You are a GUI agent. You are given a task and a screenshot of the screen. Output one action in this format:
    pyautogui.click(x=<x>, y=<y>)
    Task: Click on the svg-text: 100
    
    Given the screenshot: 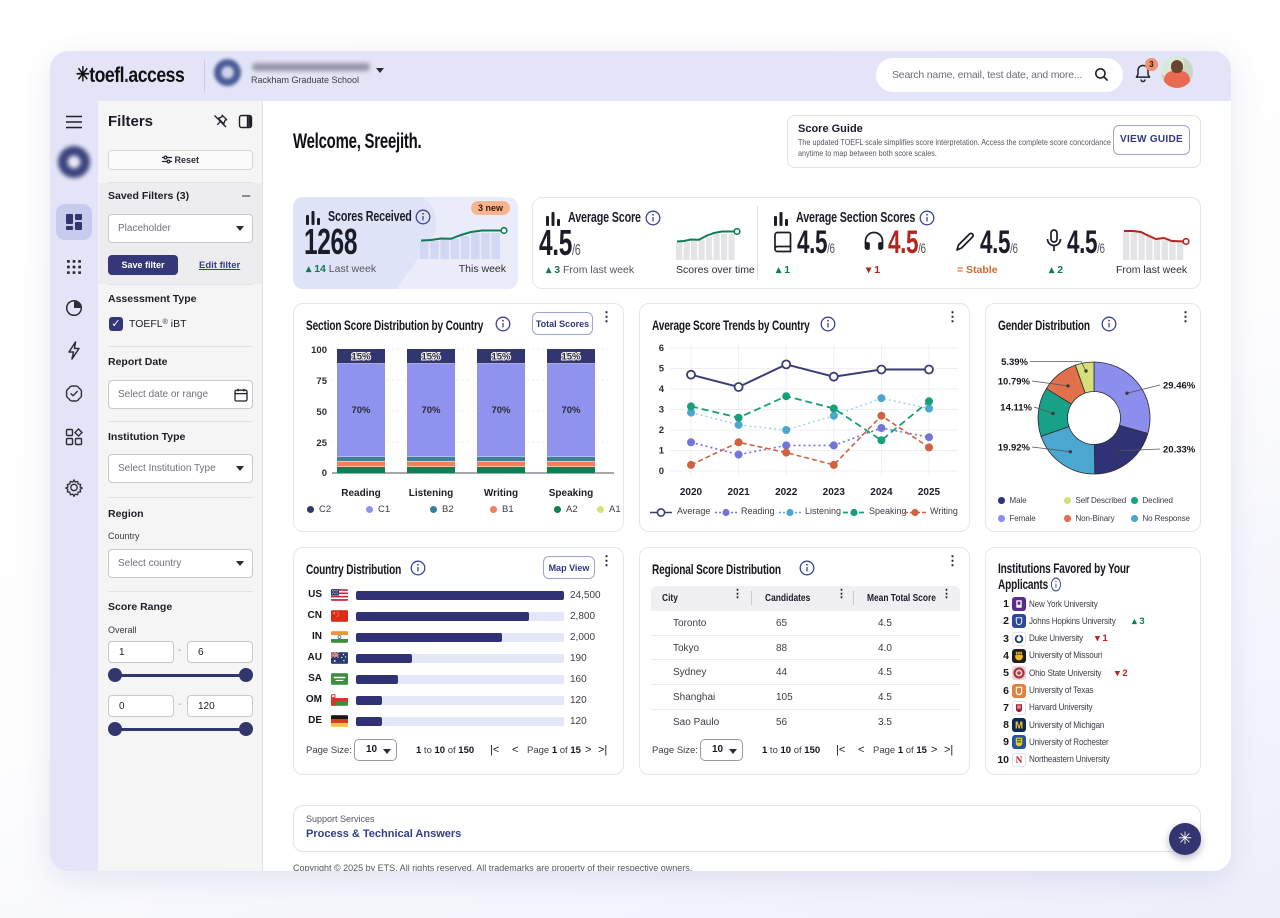 What is the action you would take?
    pyautogui.click(x=319, y=350)
    